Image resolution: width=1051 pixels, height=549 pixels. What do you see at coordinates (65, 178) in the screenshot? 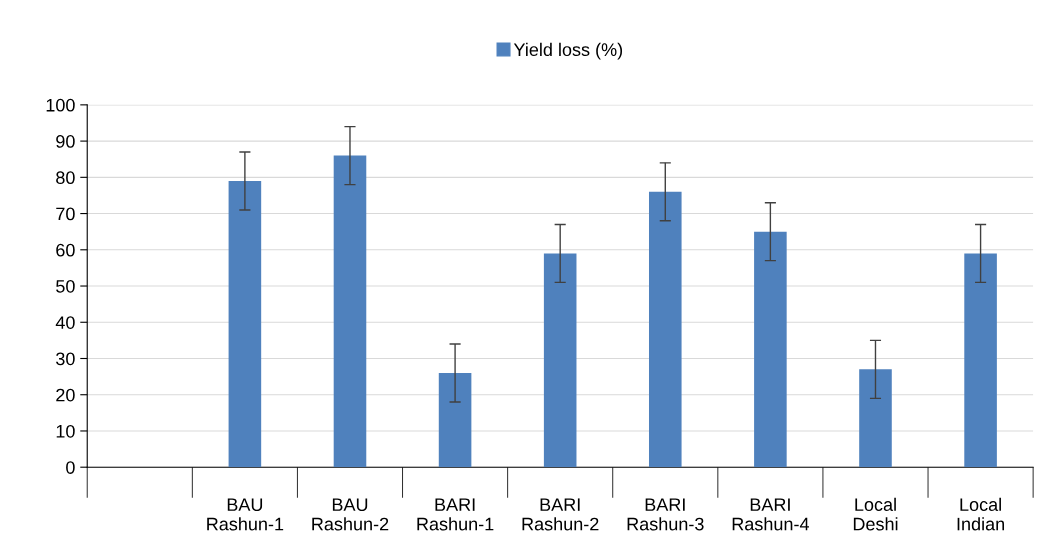
I see `y-tick-label: 80` at bounding box center [65, 178].